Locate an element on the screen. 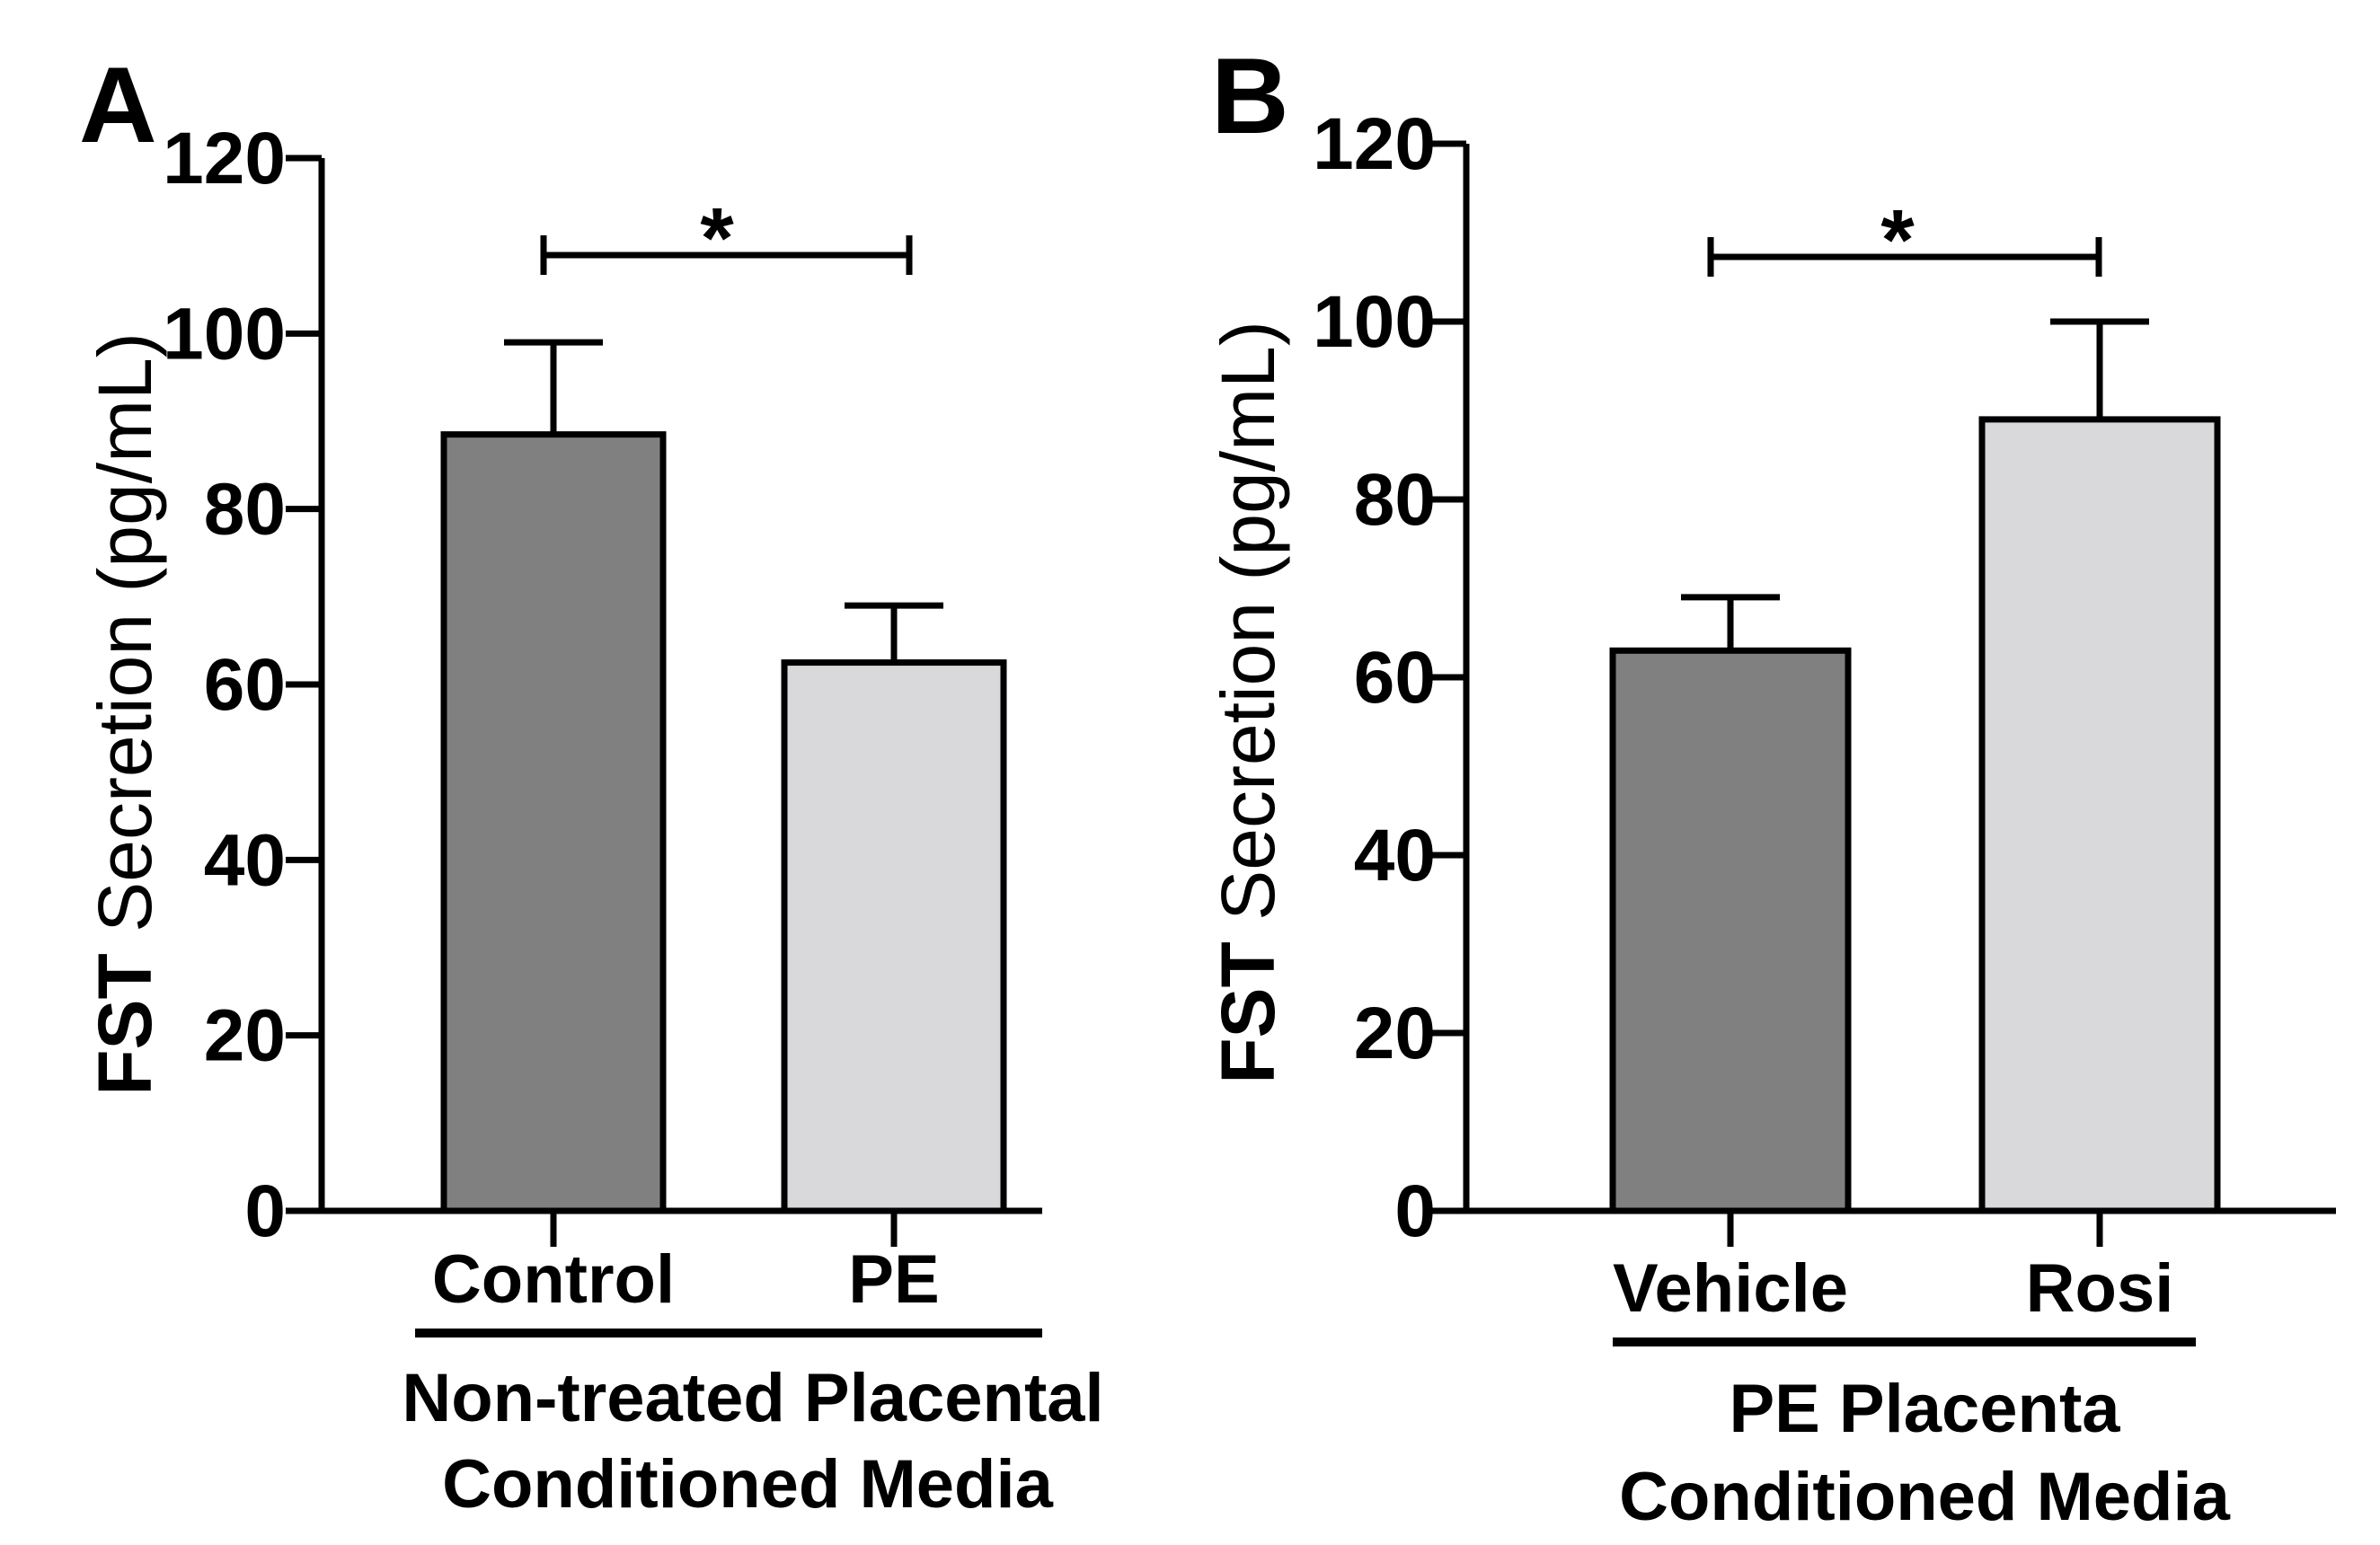 The width and height of the screenshot is (2380, 1545). panel-b-group-label-line1: PE Placenta is located at coordinates (1925, 1409).